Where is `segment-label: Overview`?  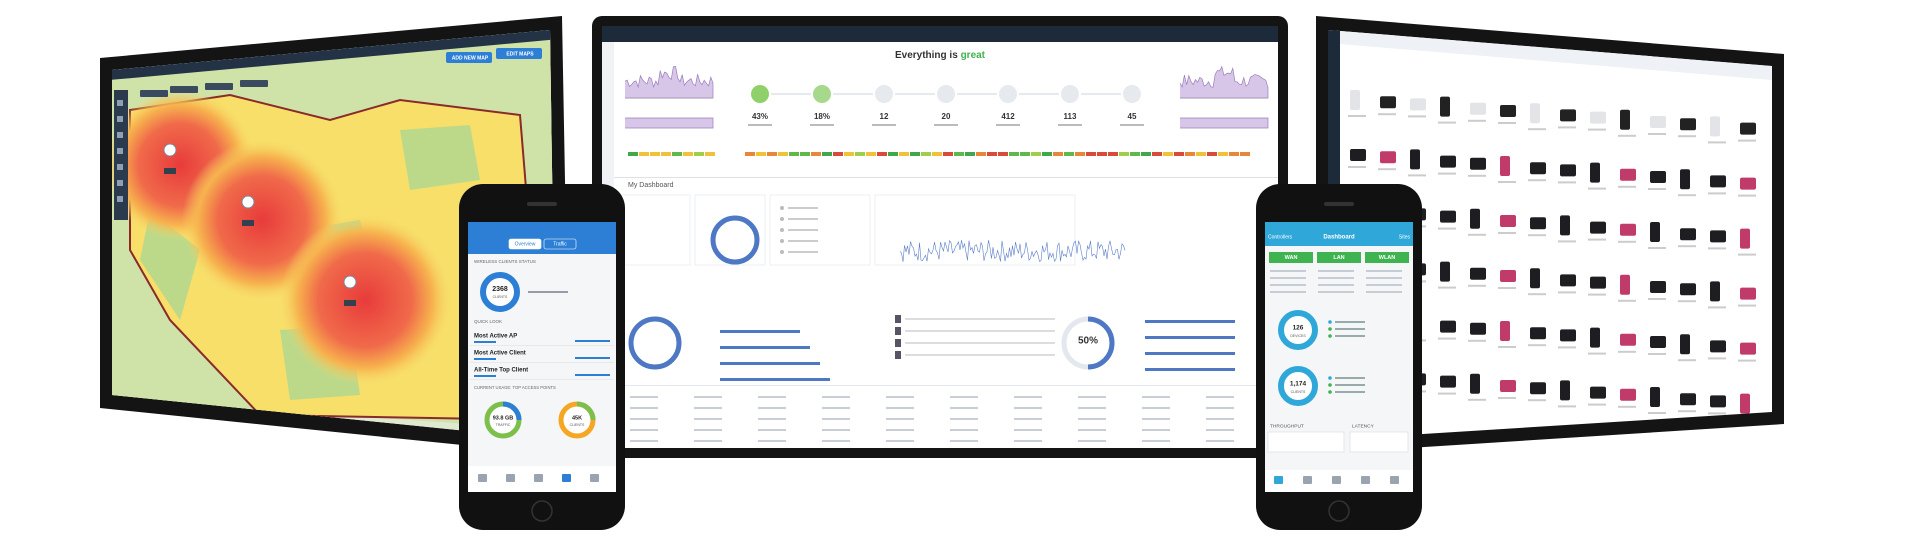
segment-label: Overview is located at coordinates (525, 244).